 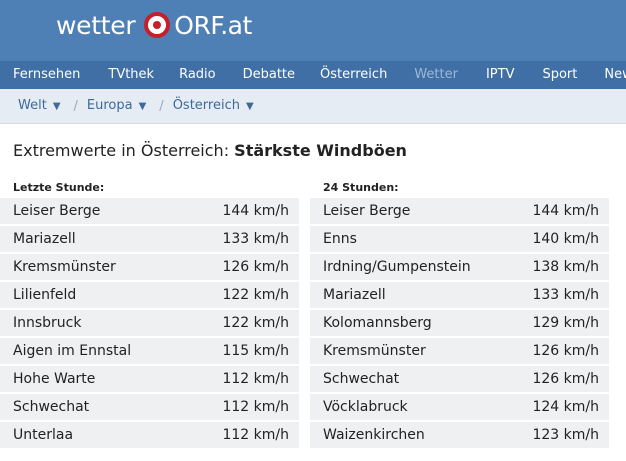 I want to click on station-name: Unterlaa, so click(x=43, y=435).